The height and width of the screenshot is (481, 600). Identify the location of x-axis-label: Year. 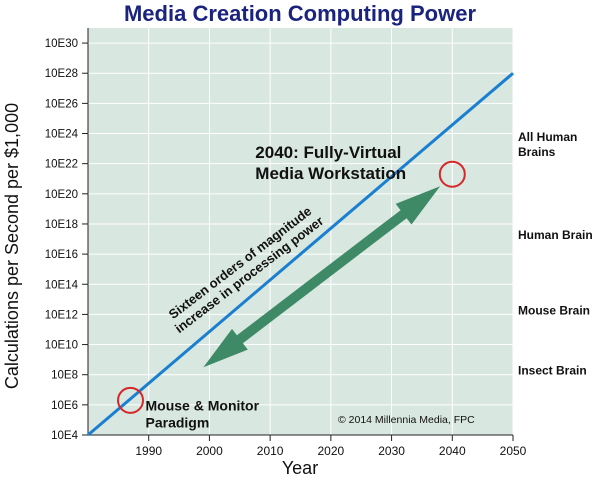
(300, 468).